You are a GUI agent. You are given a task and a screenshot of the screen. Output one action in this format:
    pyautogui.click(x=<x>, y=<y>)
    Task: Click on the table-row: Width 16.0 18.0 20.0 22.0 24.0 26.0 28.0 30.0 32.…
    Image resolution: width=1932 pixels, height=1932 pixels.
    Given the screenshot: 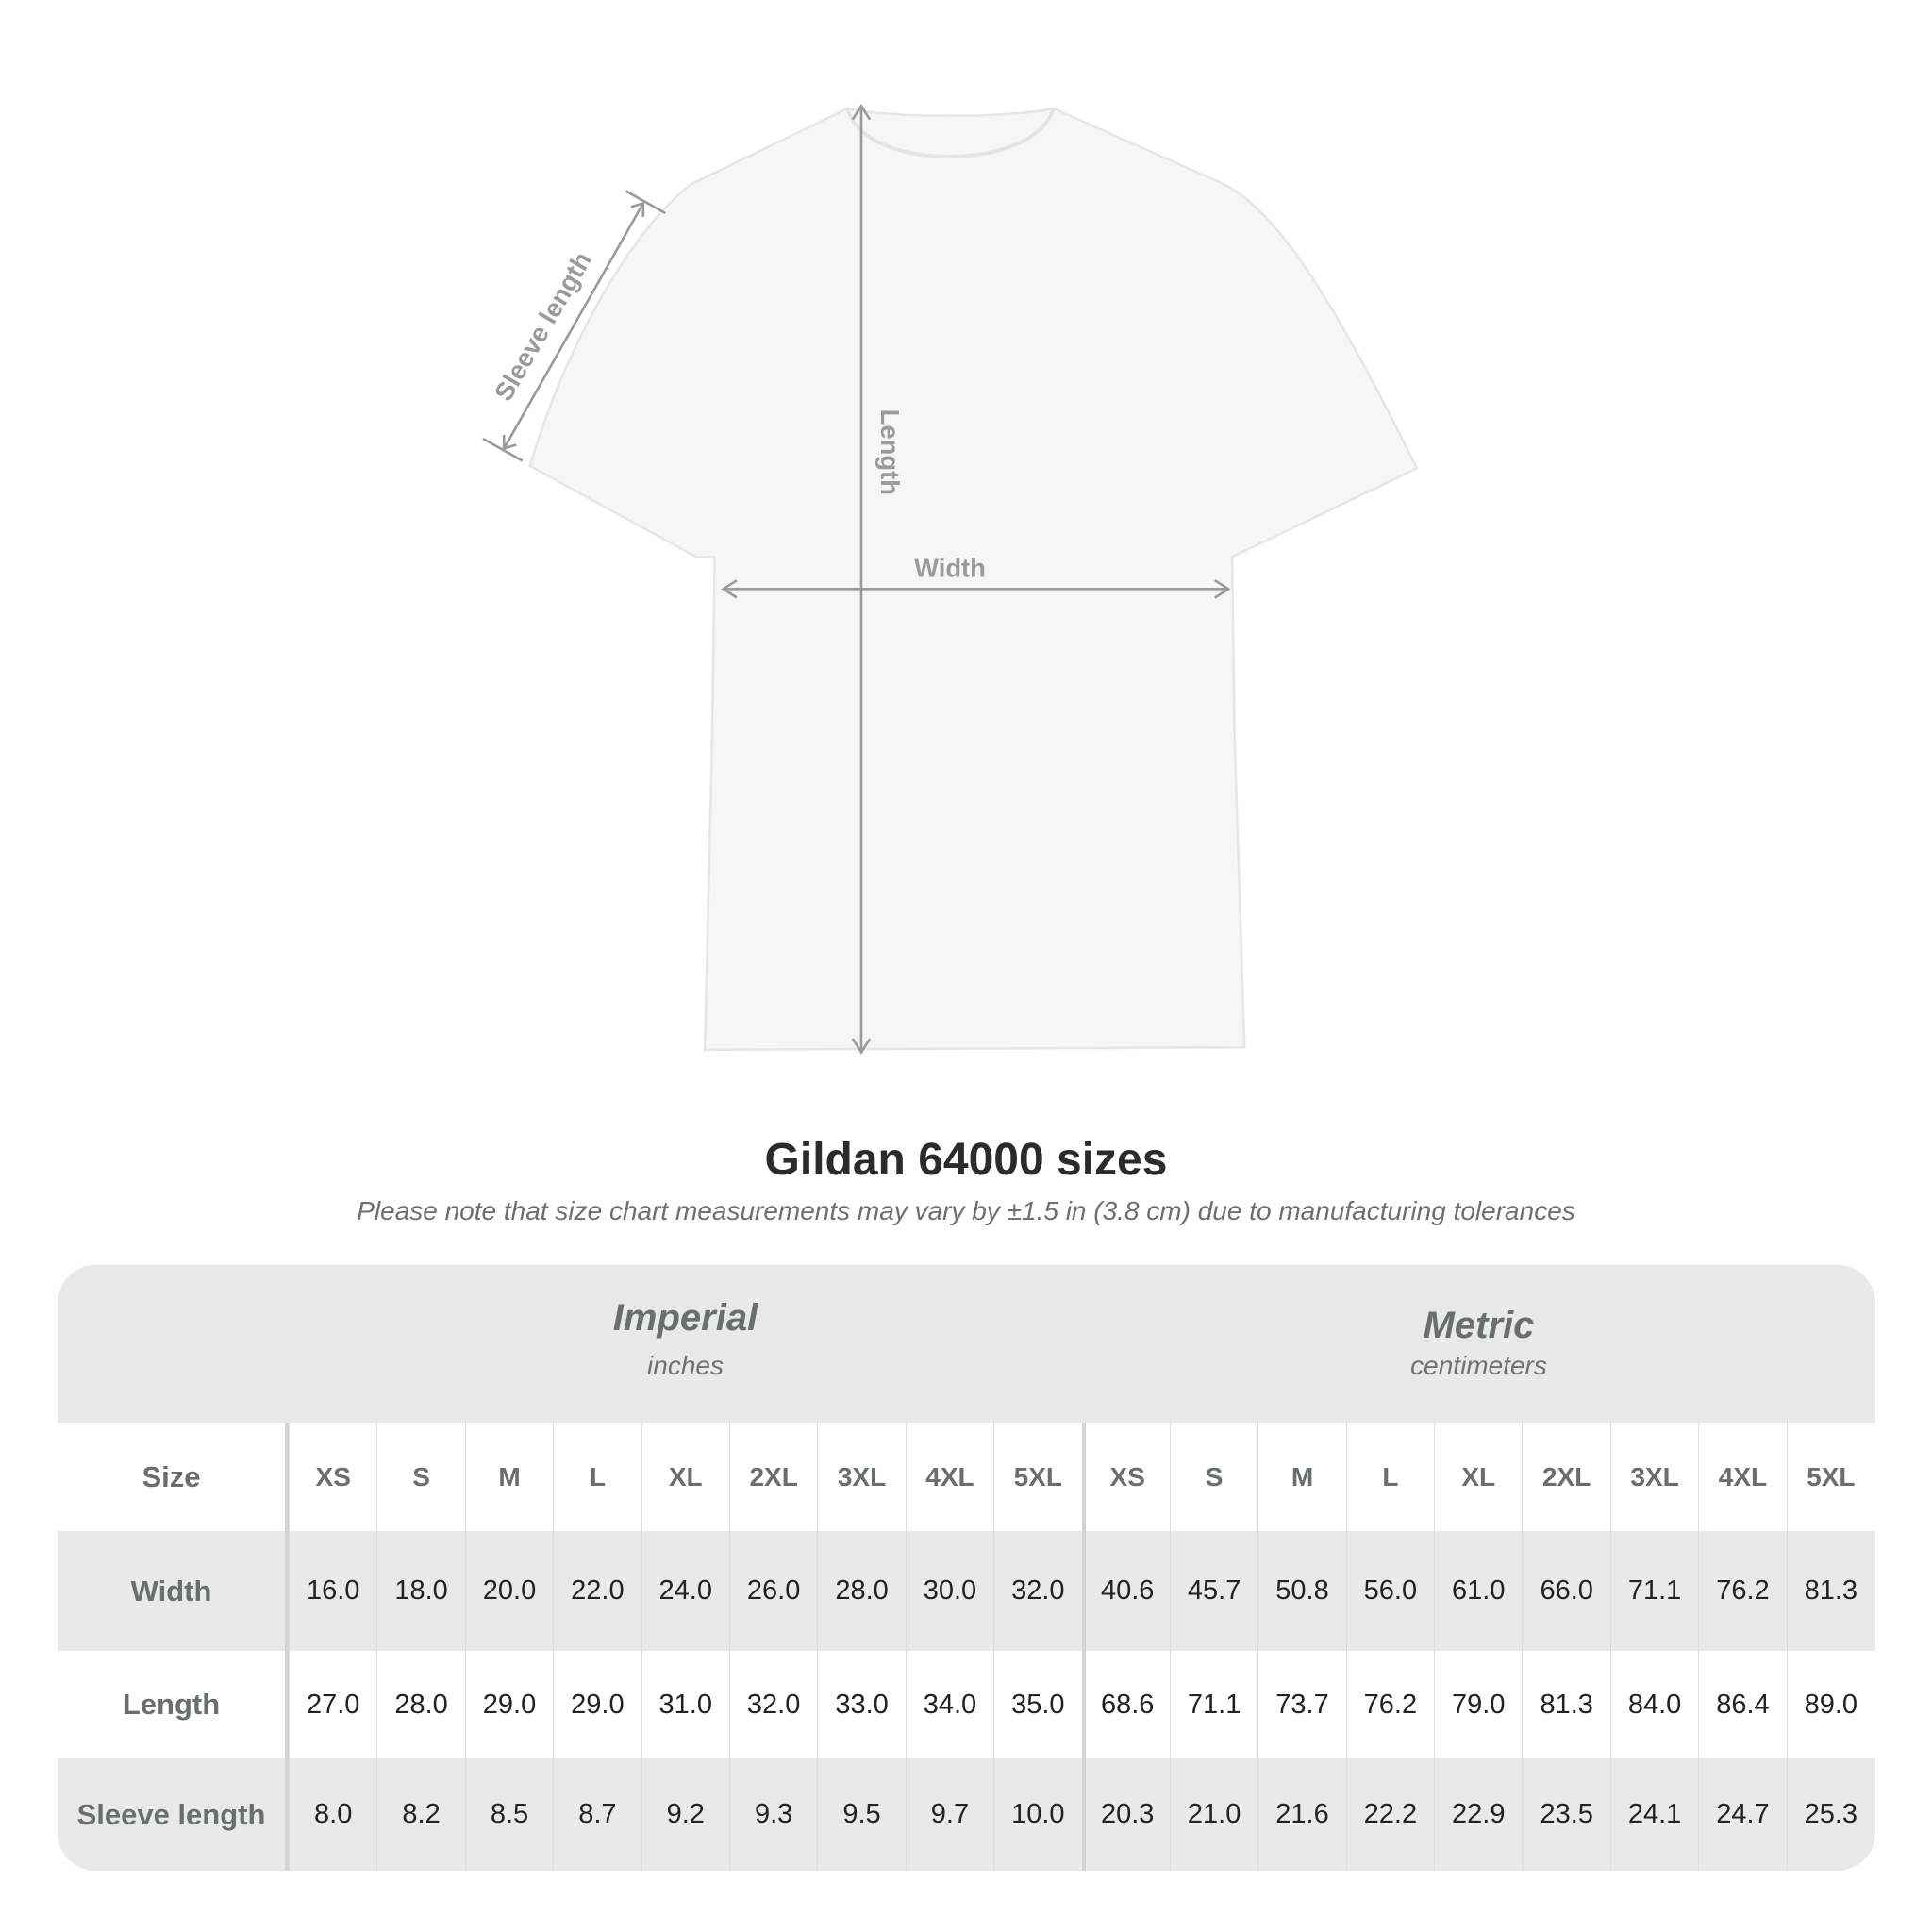 What is the action you would take?
    pyautogui.click(x=967, y=1591)
    